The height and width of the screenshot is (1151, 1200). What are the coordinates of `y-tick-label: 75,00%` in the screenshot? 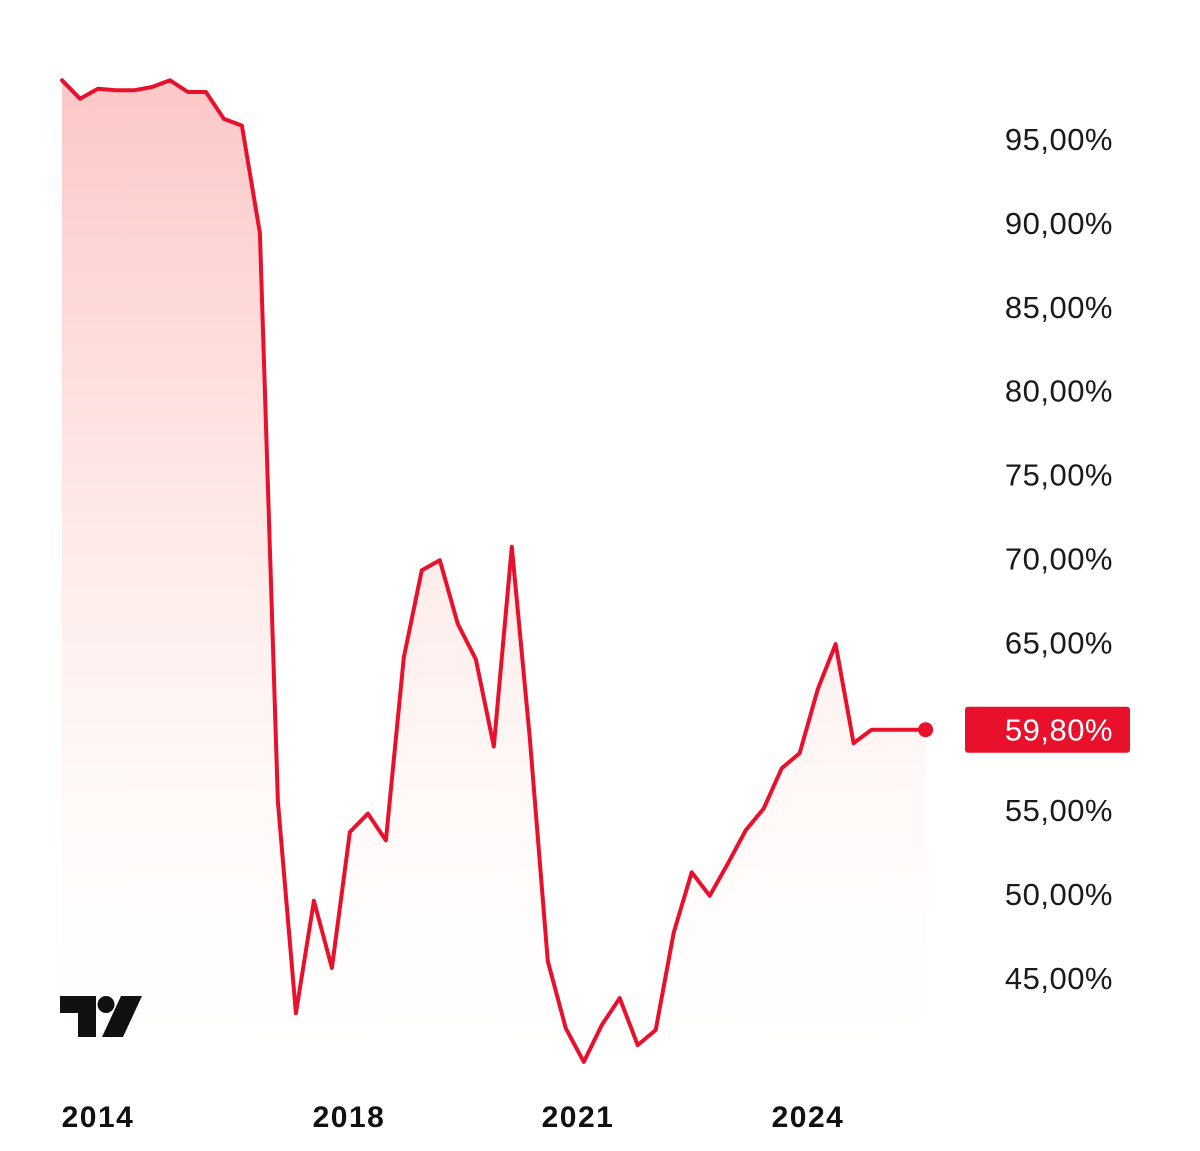 It's located at (1059, 475).